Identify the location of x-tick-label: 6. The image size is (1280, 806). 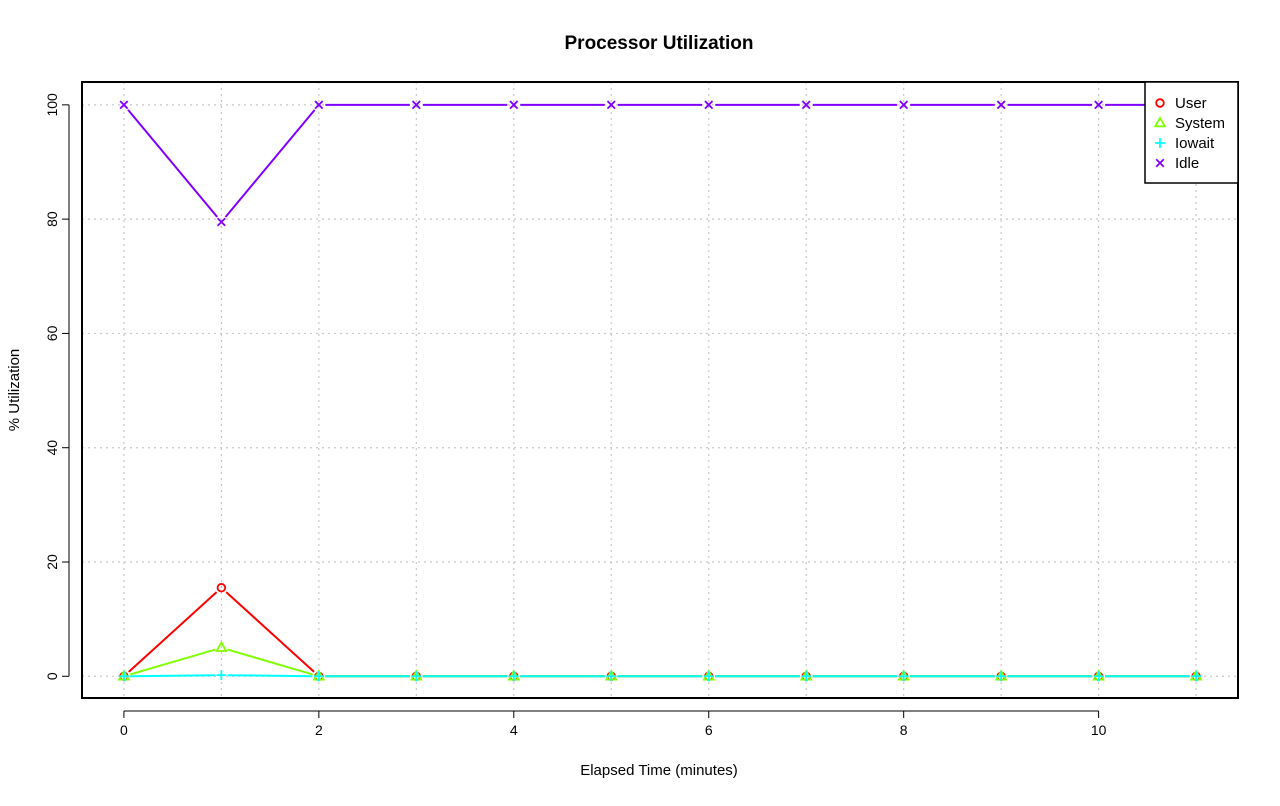
(709, 730).